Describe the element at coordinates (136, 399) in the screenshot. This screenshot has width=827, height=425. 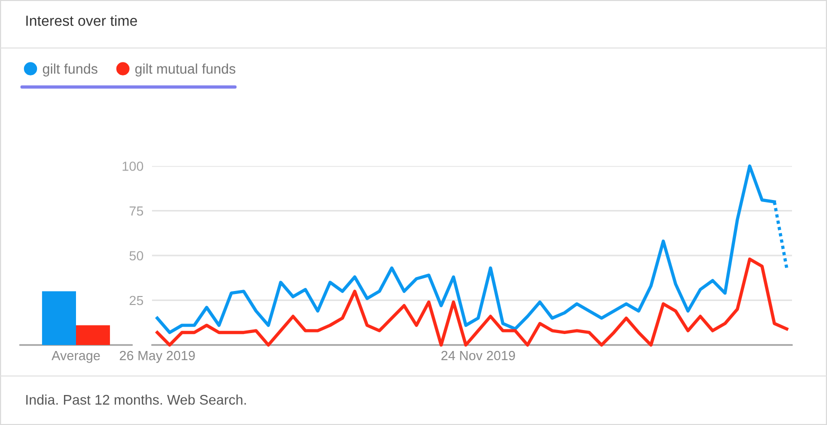
I see `text: India. Past 12 months. Web Search.` at that location.